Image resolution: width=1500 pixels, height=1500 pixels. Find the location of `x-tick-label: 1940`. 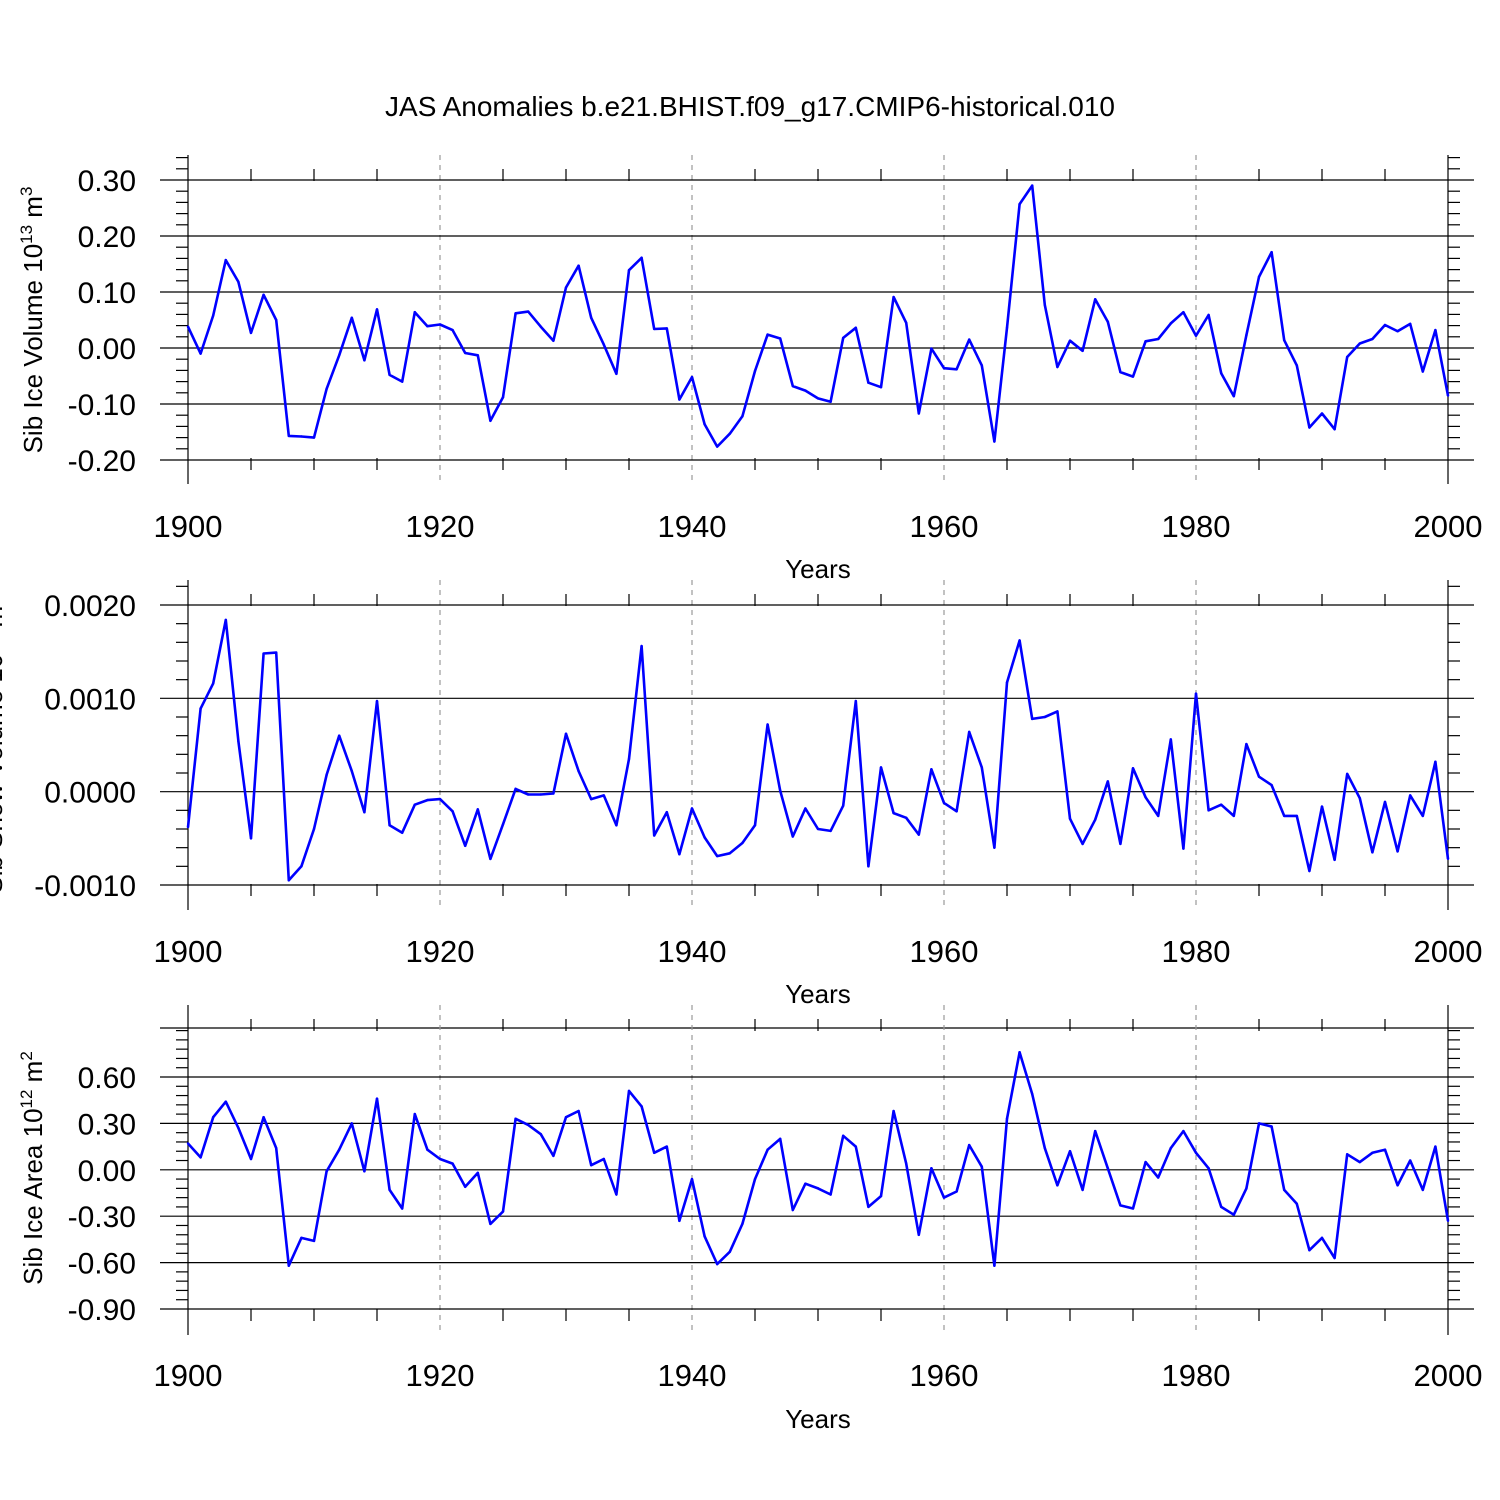

x-tick-label: 1940 is located at coordinates (692, 526).